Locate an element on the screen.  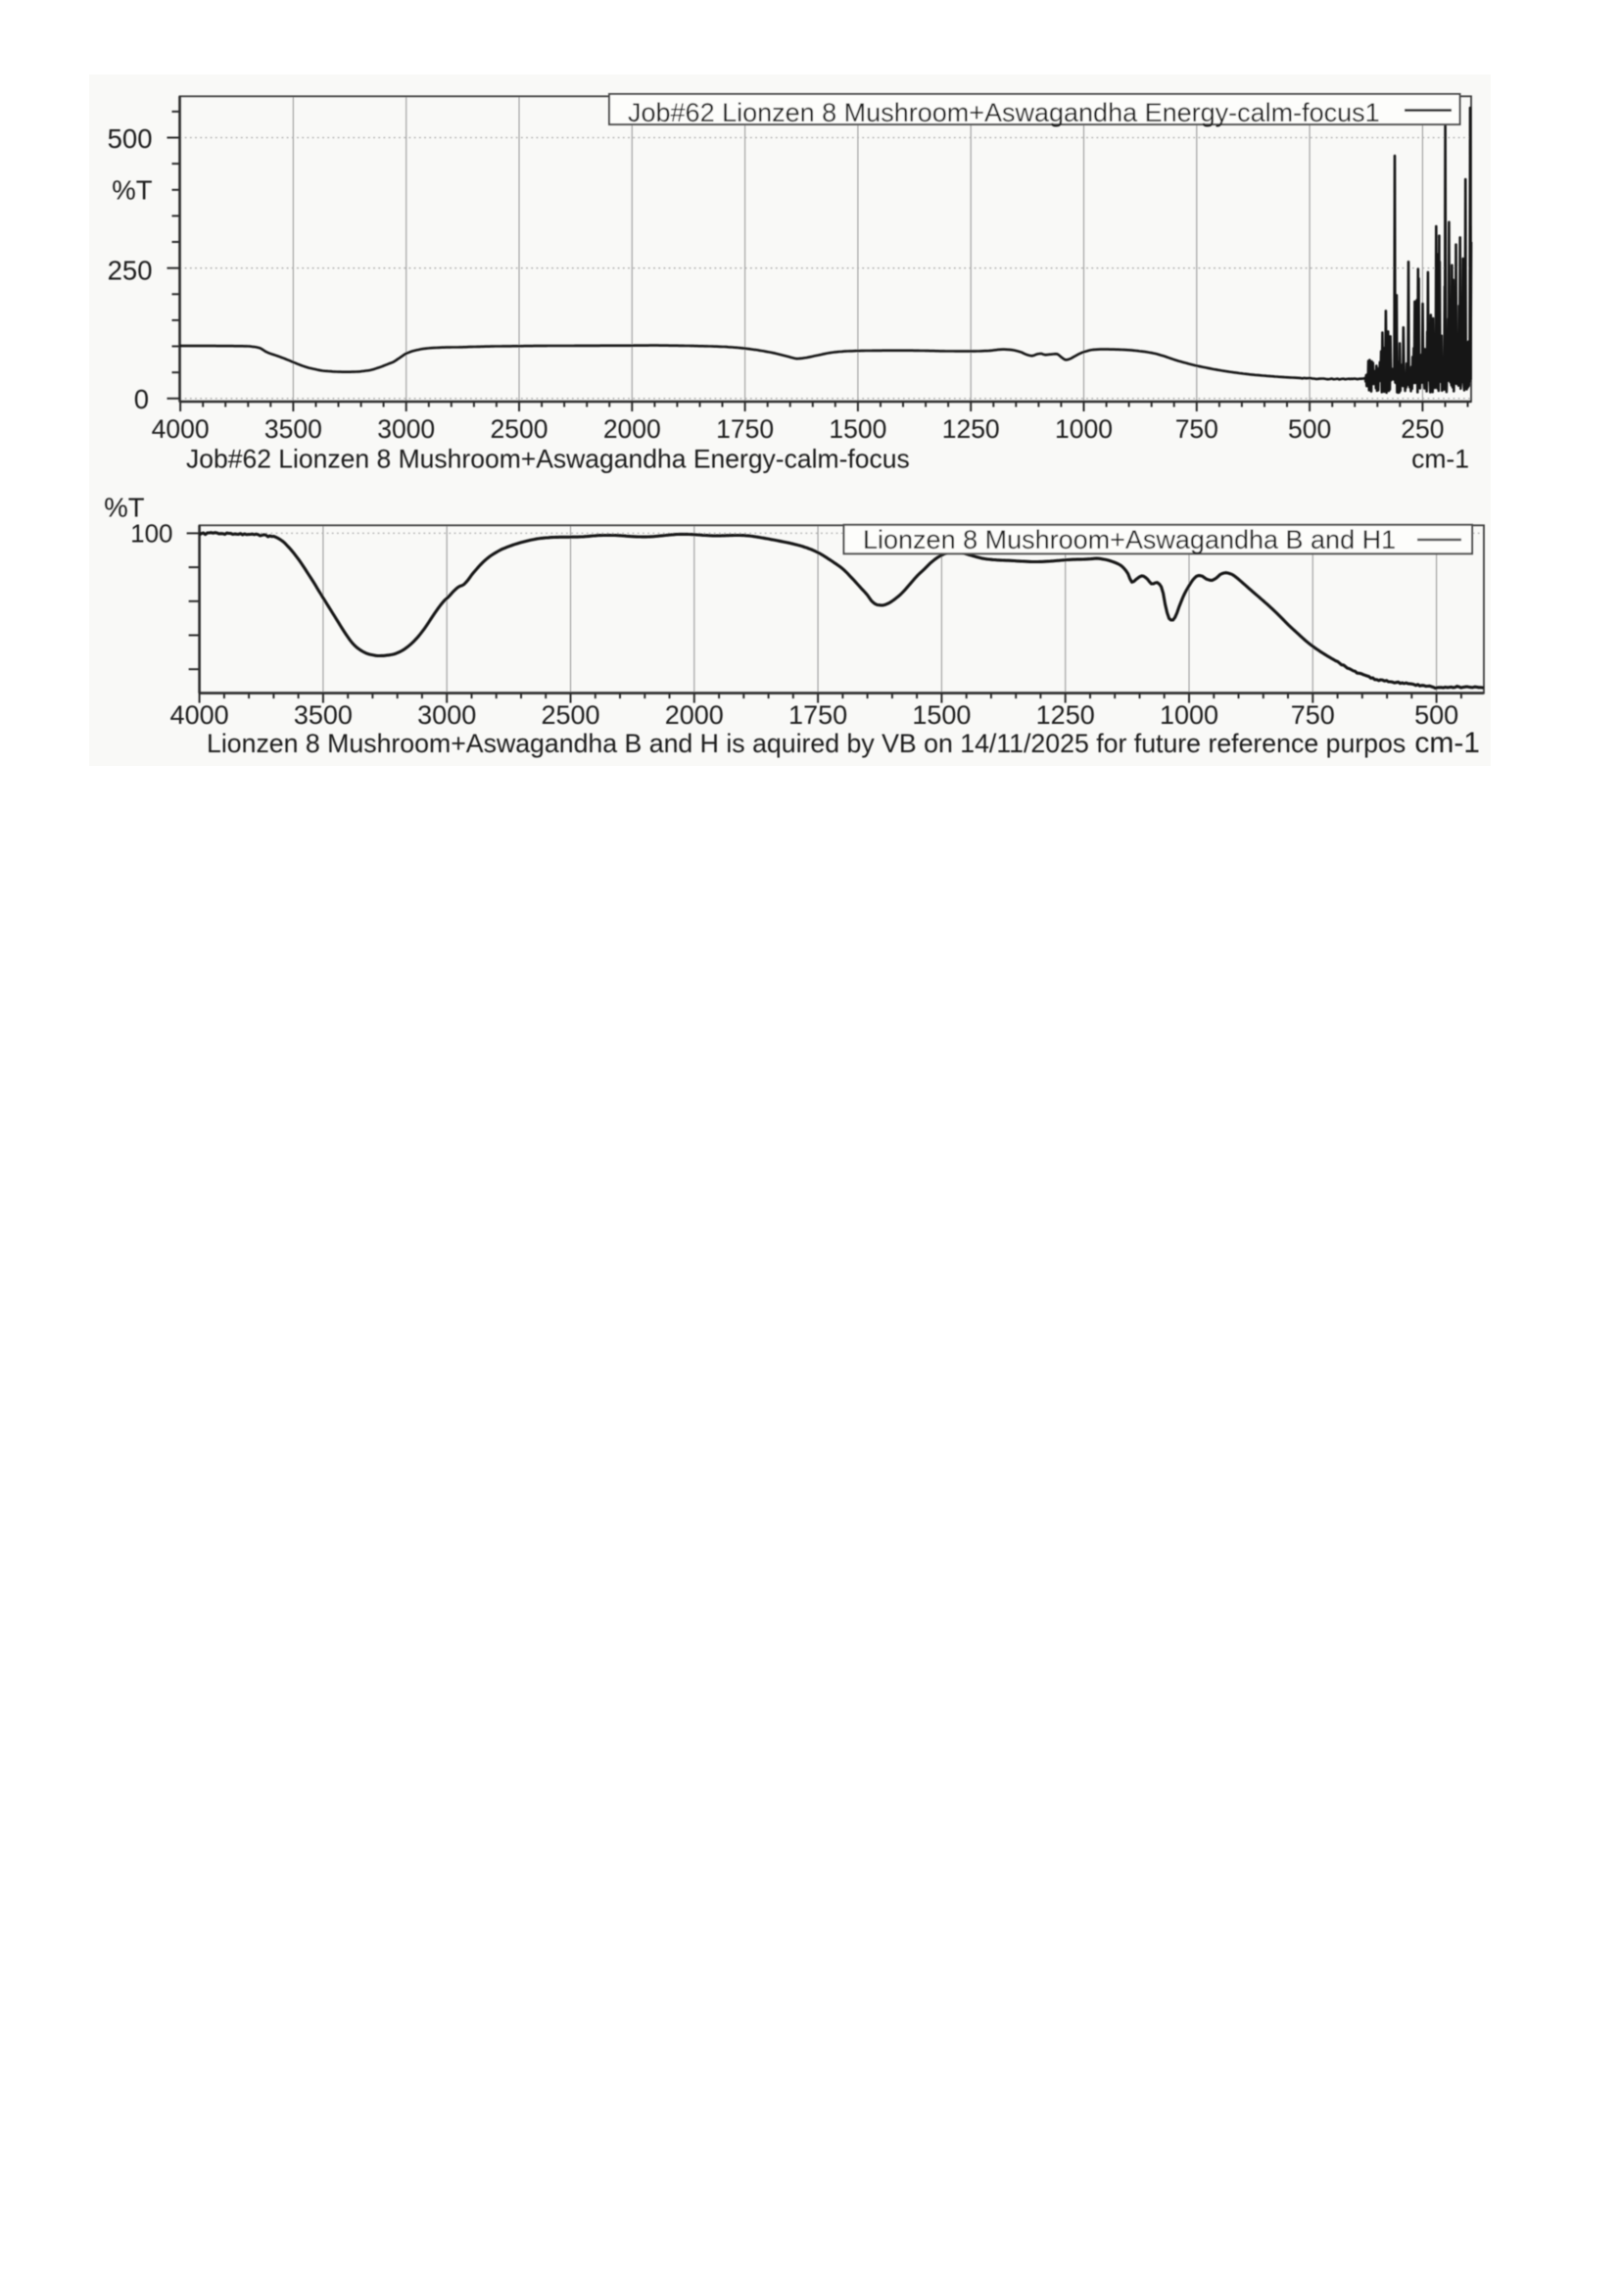
svg-text:Lionzen 8 Mushroom+Aswagandha: Lionzen 8 Mushroom+Aswagandha B and H1 is located at coordinates (1129, 539).